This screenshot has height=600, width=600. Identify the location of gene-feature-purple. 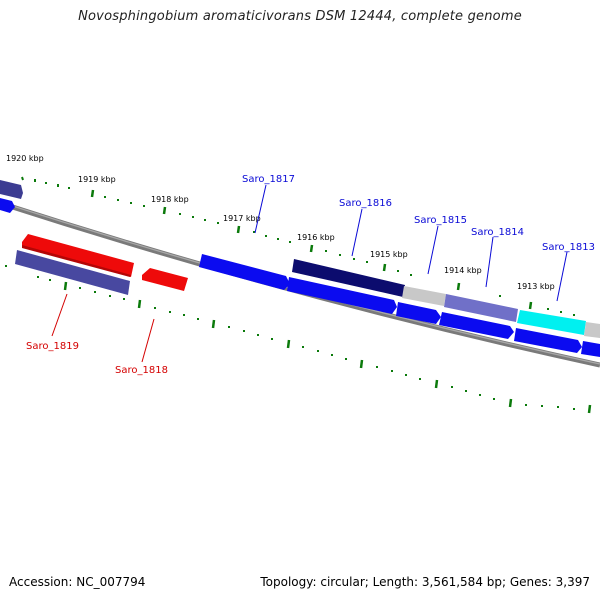
(72, 272).